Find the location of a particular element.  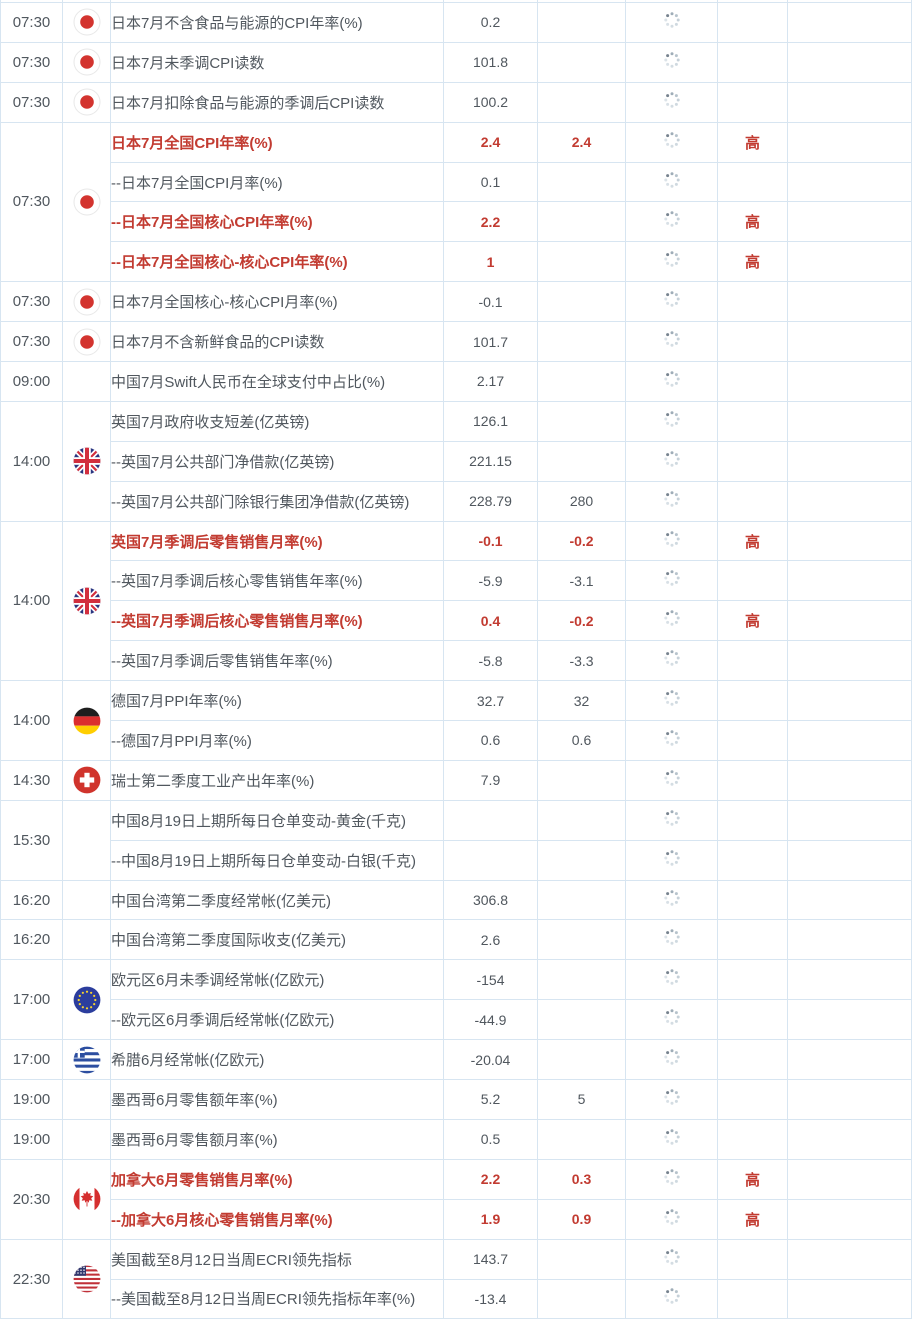

table-row: 14:00 英国7月季调后零售销售月率(%) -0.1 -0.2 高 is located at coordinates (456, 601).